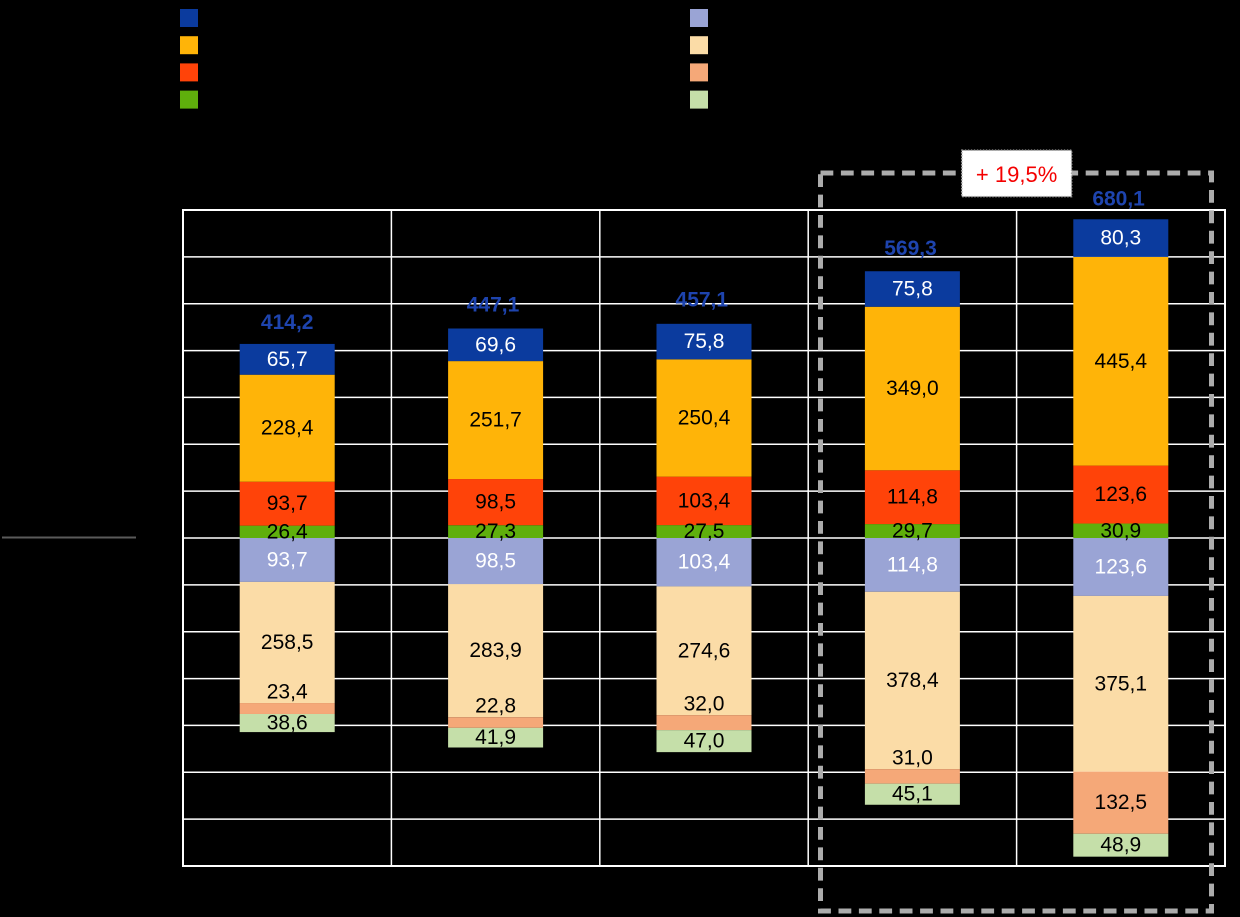 This screenshot has width=1240, height=917. I want to click on svg-text: 32,0, so click(704, 704).